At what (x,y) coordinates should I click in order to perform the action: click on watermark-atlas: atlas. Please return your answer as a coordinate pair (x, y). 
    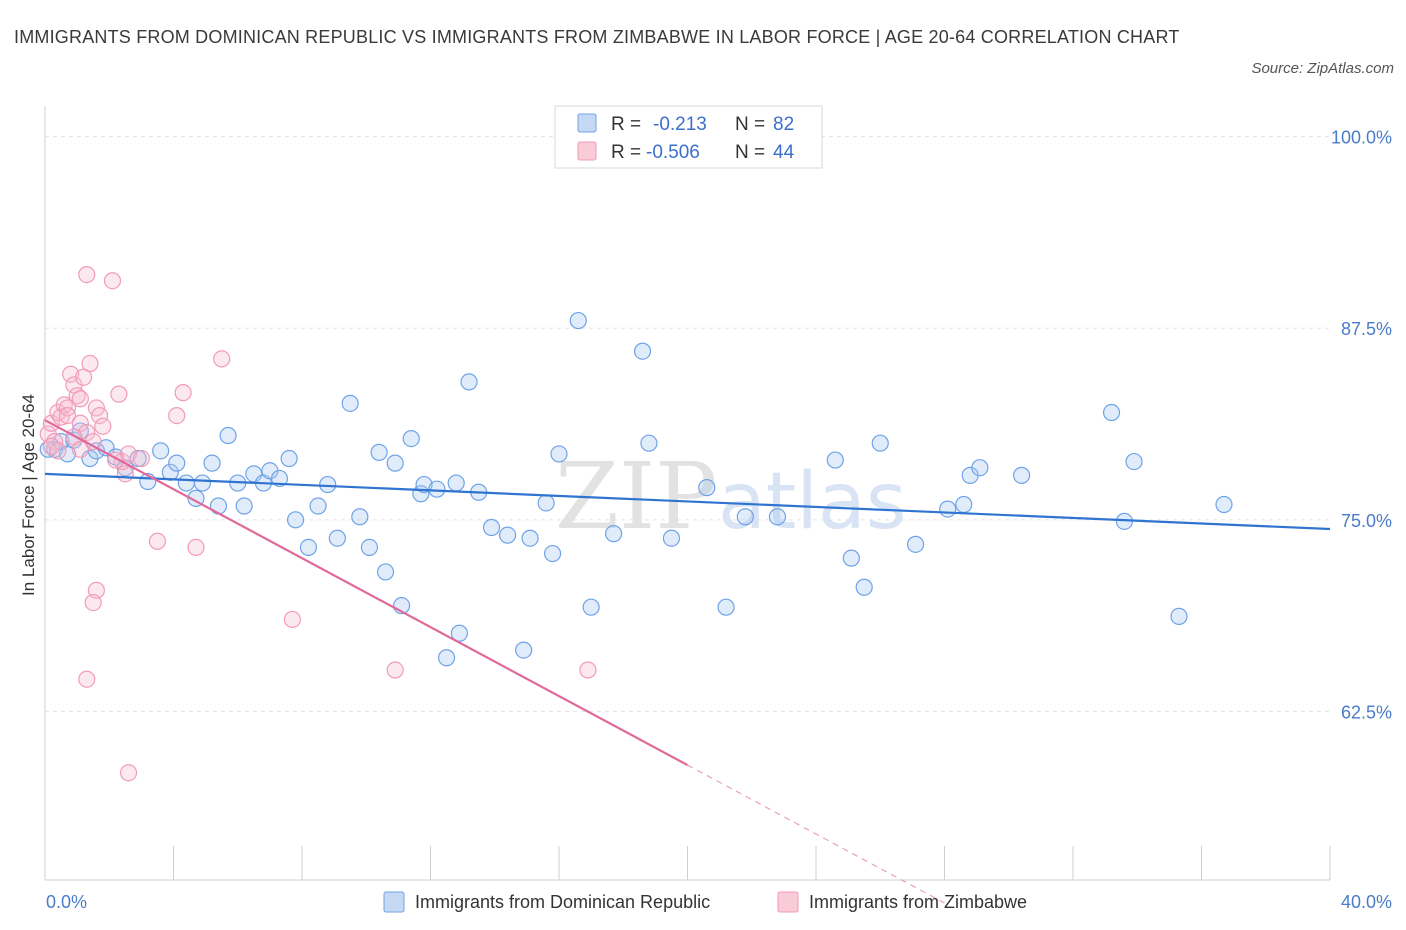
    Looking at the image, I should click on (812, 502).